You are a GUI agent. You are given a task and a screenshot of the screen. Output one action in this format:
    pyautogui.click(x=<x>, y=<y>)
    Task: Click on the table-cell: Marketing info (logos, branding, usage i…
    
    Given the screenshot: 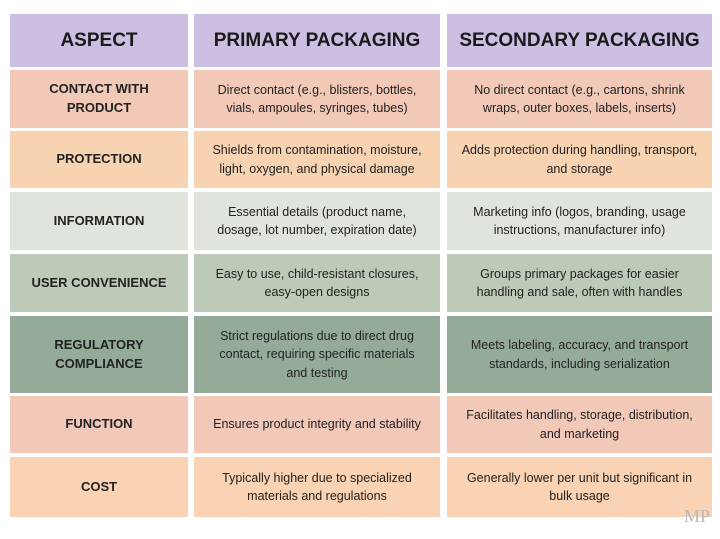 What is the action you would take?
    pyautogui.click(x=579, y=221)
    